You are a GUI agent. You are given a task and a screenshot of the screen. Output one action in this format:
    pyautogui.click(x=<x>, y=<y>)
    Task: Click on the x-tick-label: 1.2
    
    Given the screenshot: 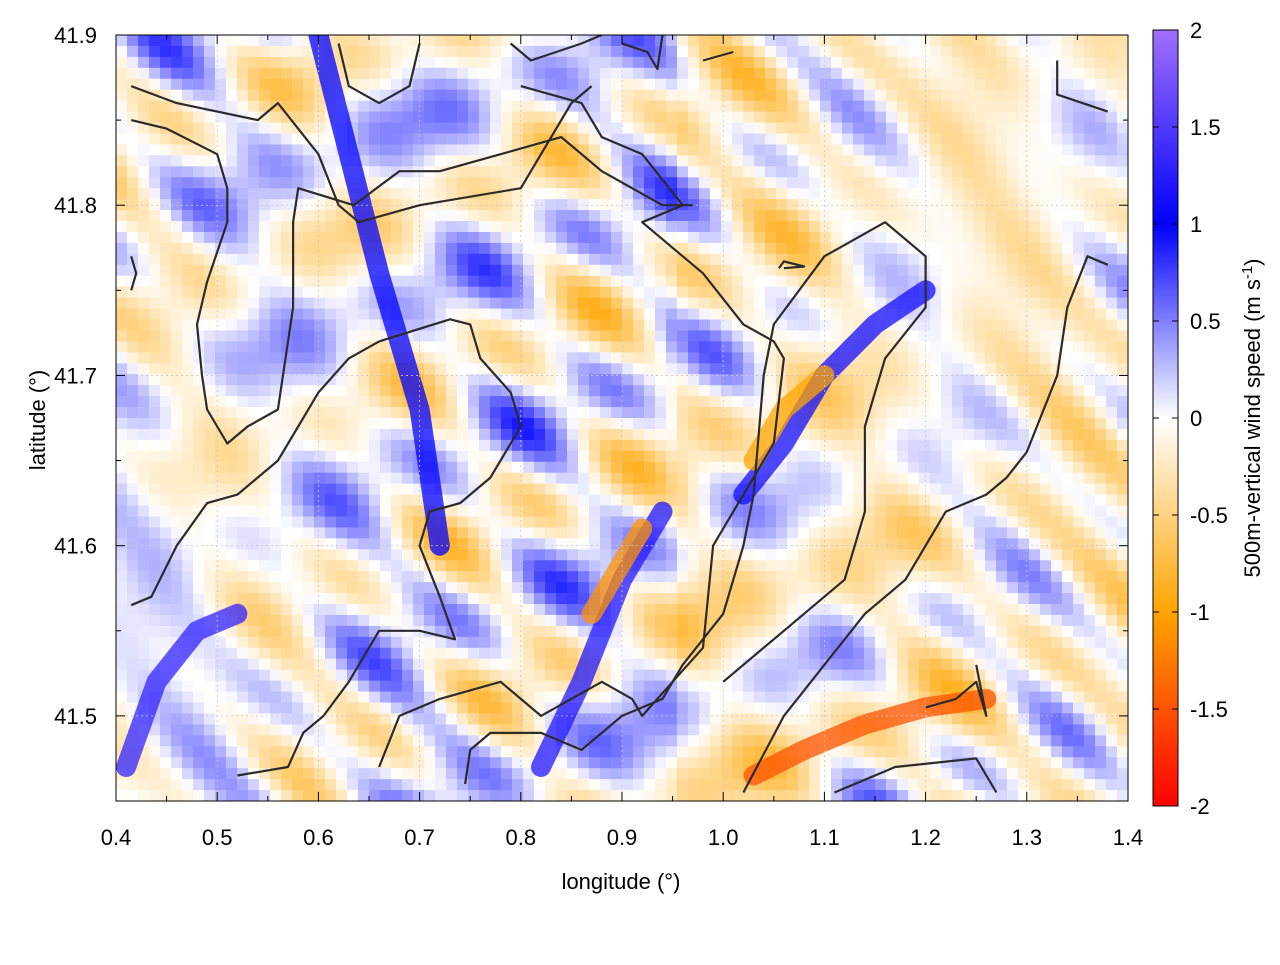 What is the action you would take?
    pyautogui.click(x=925, y=837)
    